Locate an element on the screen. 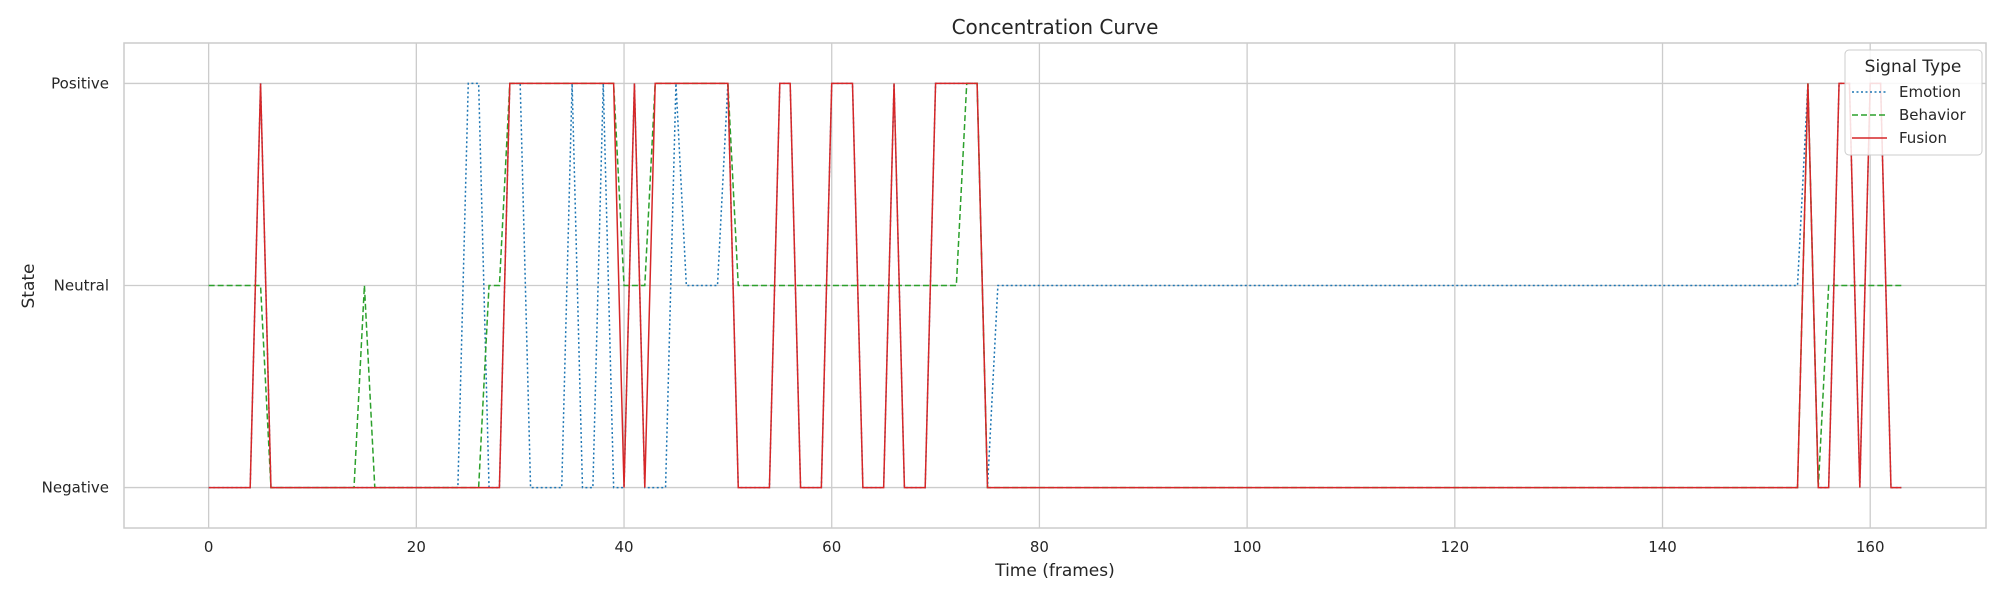 This screenshot has height=600, width=2000. legend-items: Emotion Behavior Fusion is located at coordinates (1909, 115).